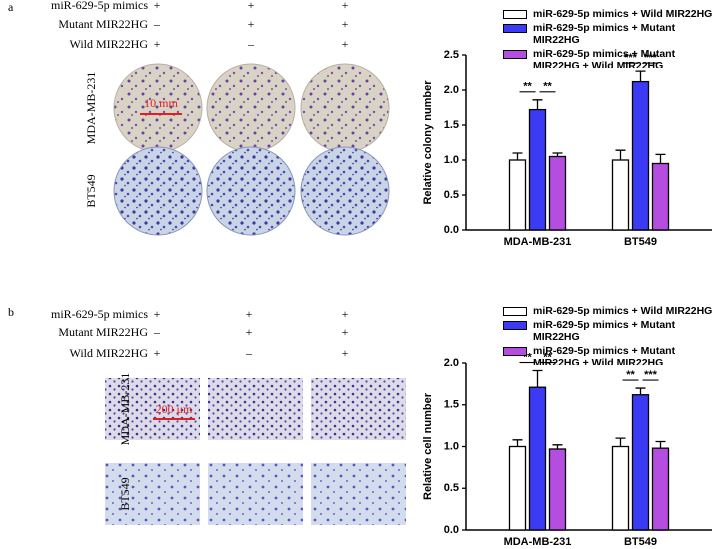 The width and height of the screenshot is (720, 549). Describe the element at coordinates (249, 353) in the screenshot. I see `condition-mark: –` at that location.